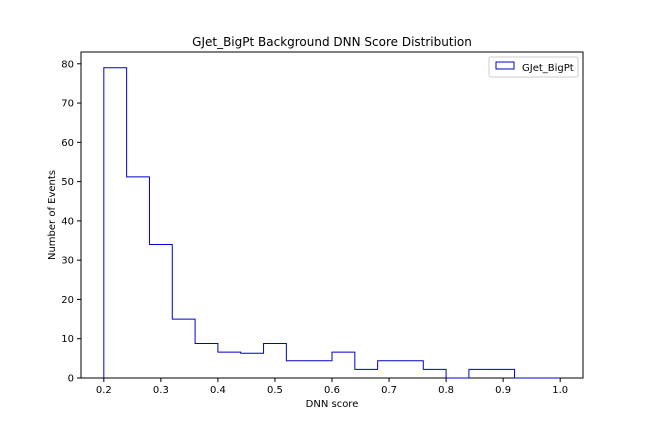  I want to click on x-tick-label: 0.3, so click(161, 390).